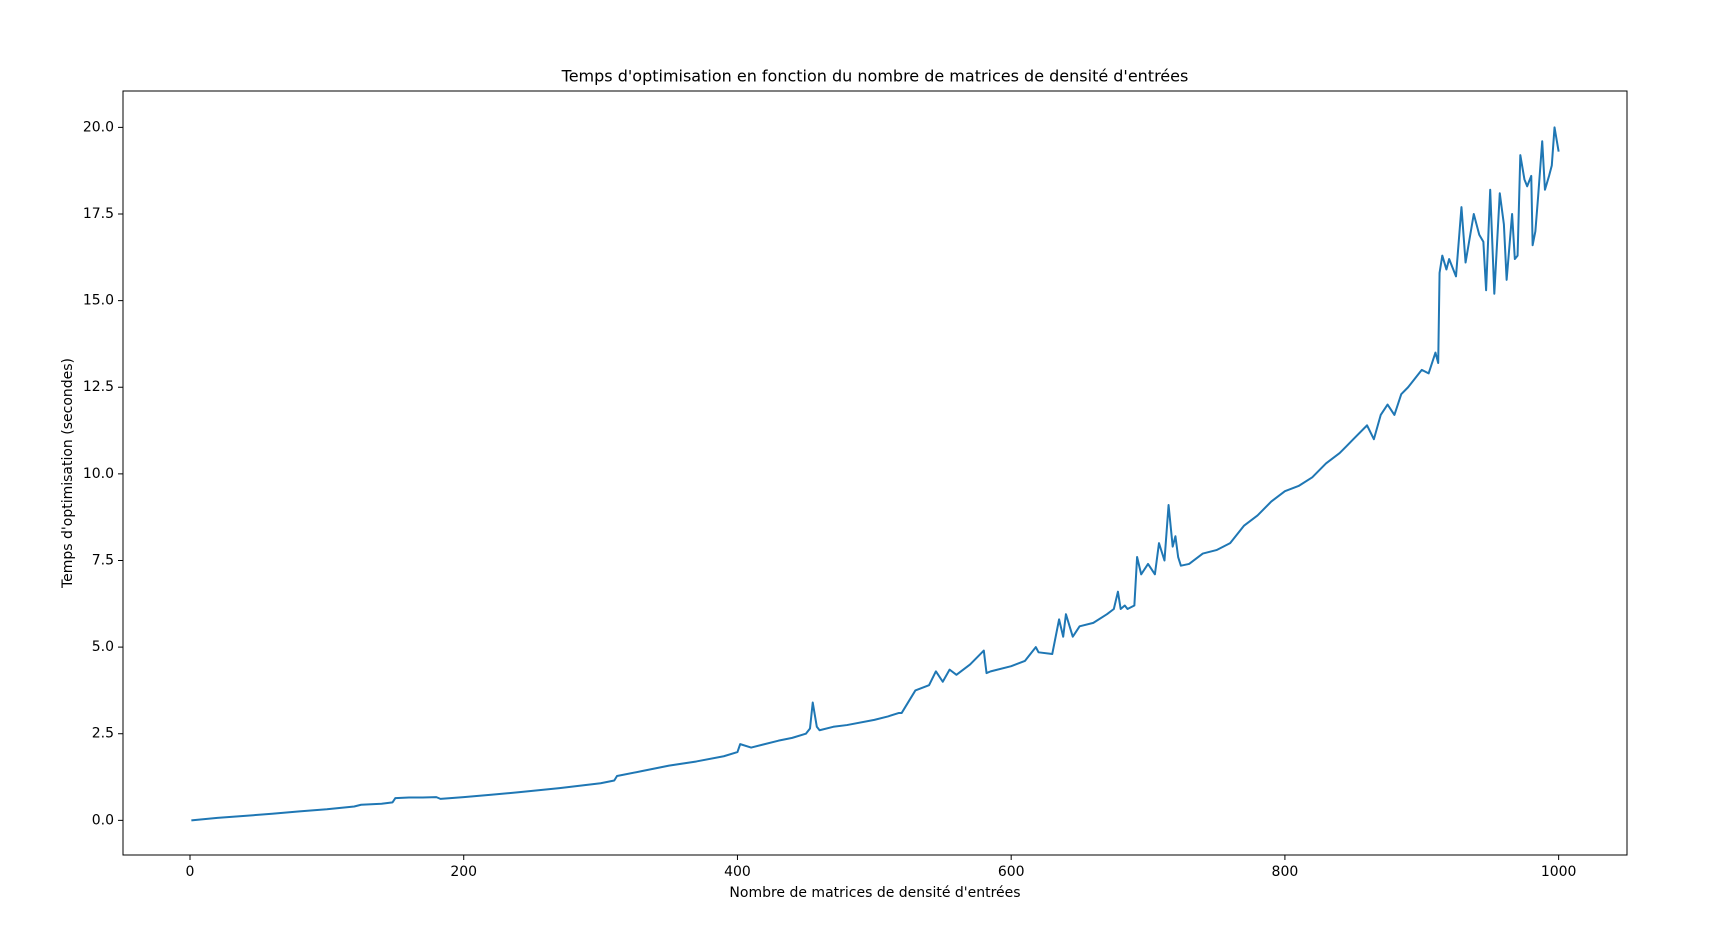 This screenshot has width=1736, height=929. What do you see at coordinates (98, 474) in the screenshot?
I see `y-tick-label: 10.0` at bounding box center [98, 474].